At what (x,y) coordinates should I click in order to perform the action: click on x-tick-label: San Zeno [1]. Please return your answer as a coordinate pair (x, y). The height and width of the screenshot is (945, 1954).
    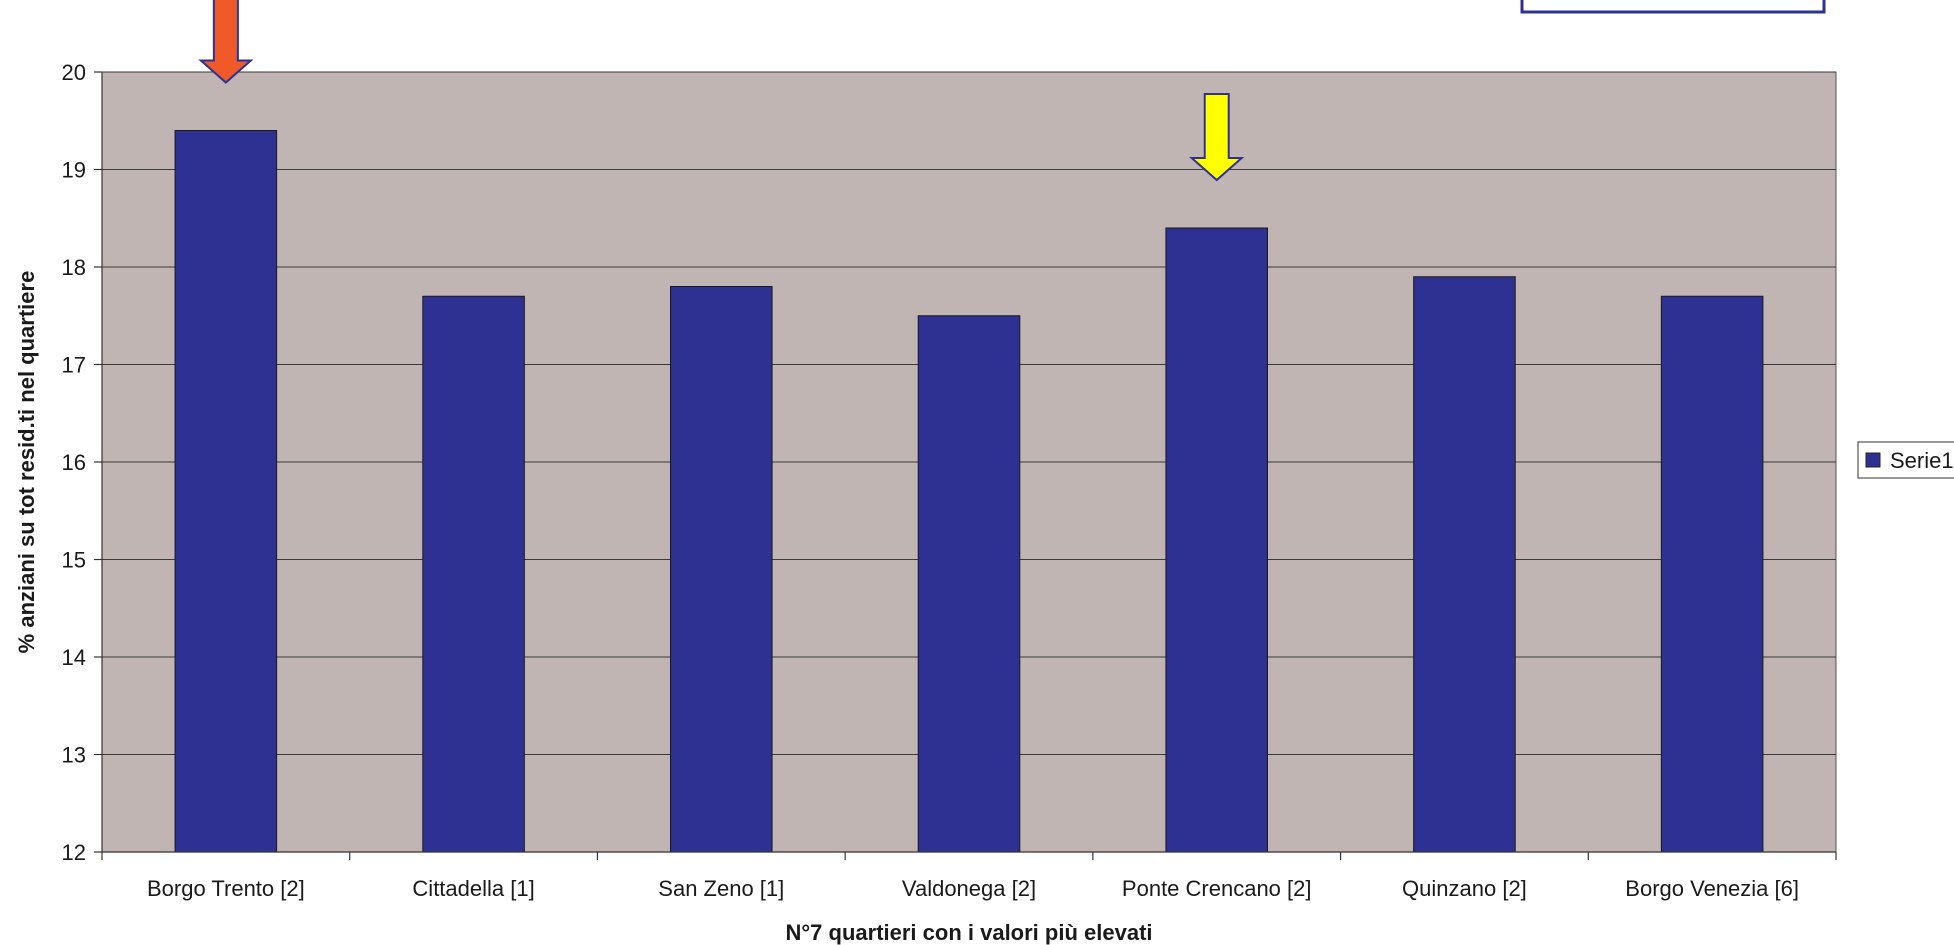
    Looking at the image, I should click on (721, 888).